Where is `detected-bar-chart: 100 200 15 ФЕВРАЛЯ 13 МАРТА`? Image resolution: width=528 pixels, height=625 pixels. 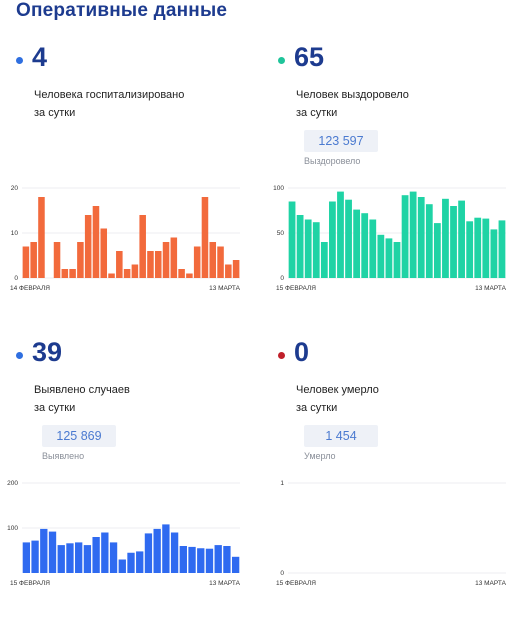
detected-bar-chart: 100 200 15 ФЕВРАЛЯ 13 МАРТА is located at coordinates (124, 533).